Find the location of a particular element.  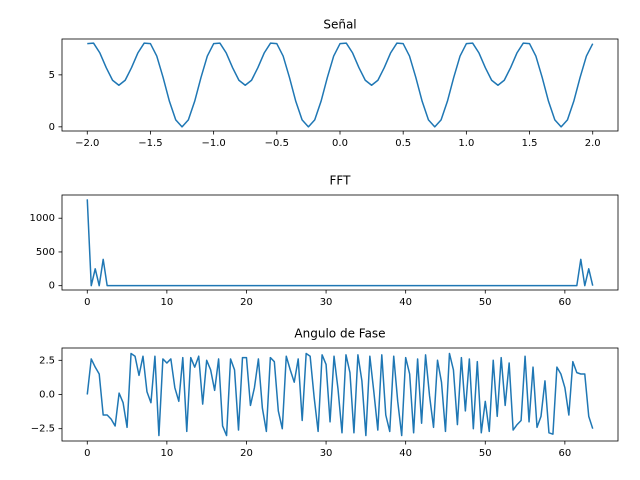

x-tick-label: −2.0 is located at coordinates (87, 143).